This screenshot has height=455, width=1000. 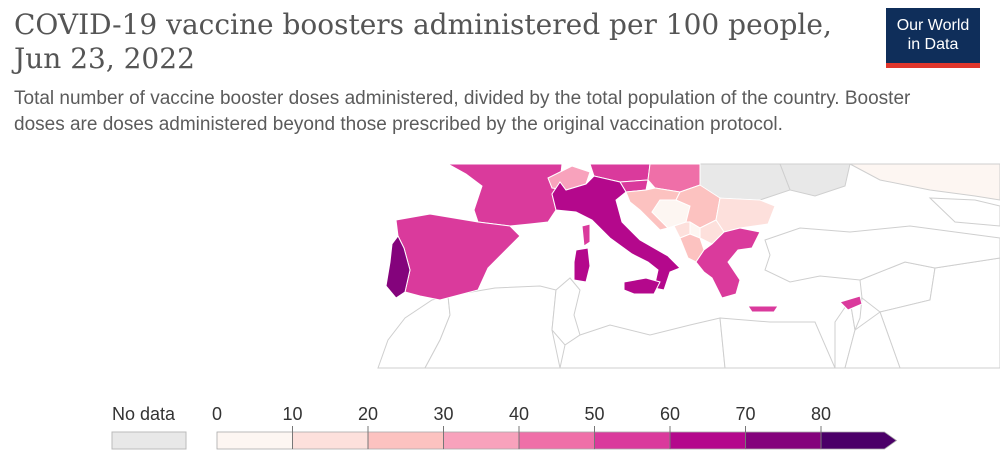 What do you see at coordinates (458, 257) in the screenshot?
I see `country-spain` at bounding box center [458, 257].